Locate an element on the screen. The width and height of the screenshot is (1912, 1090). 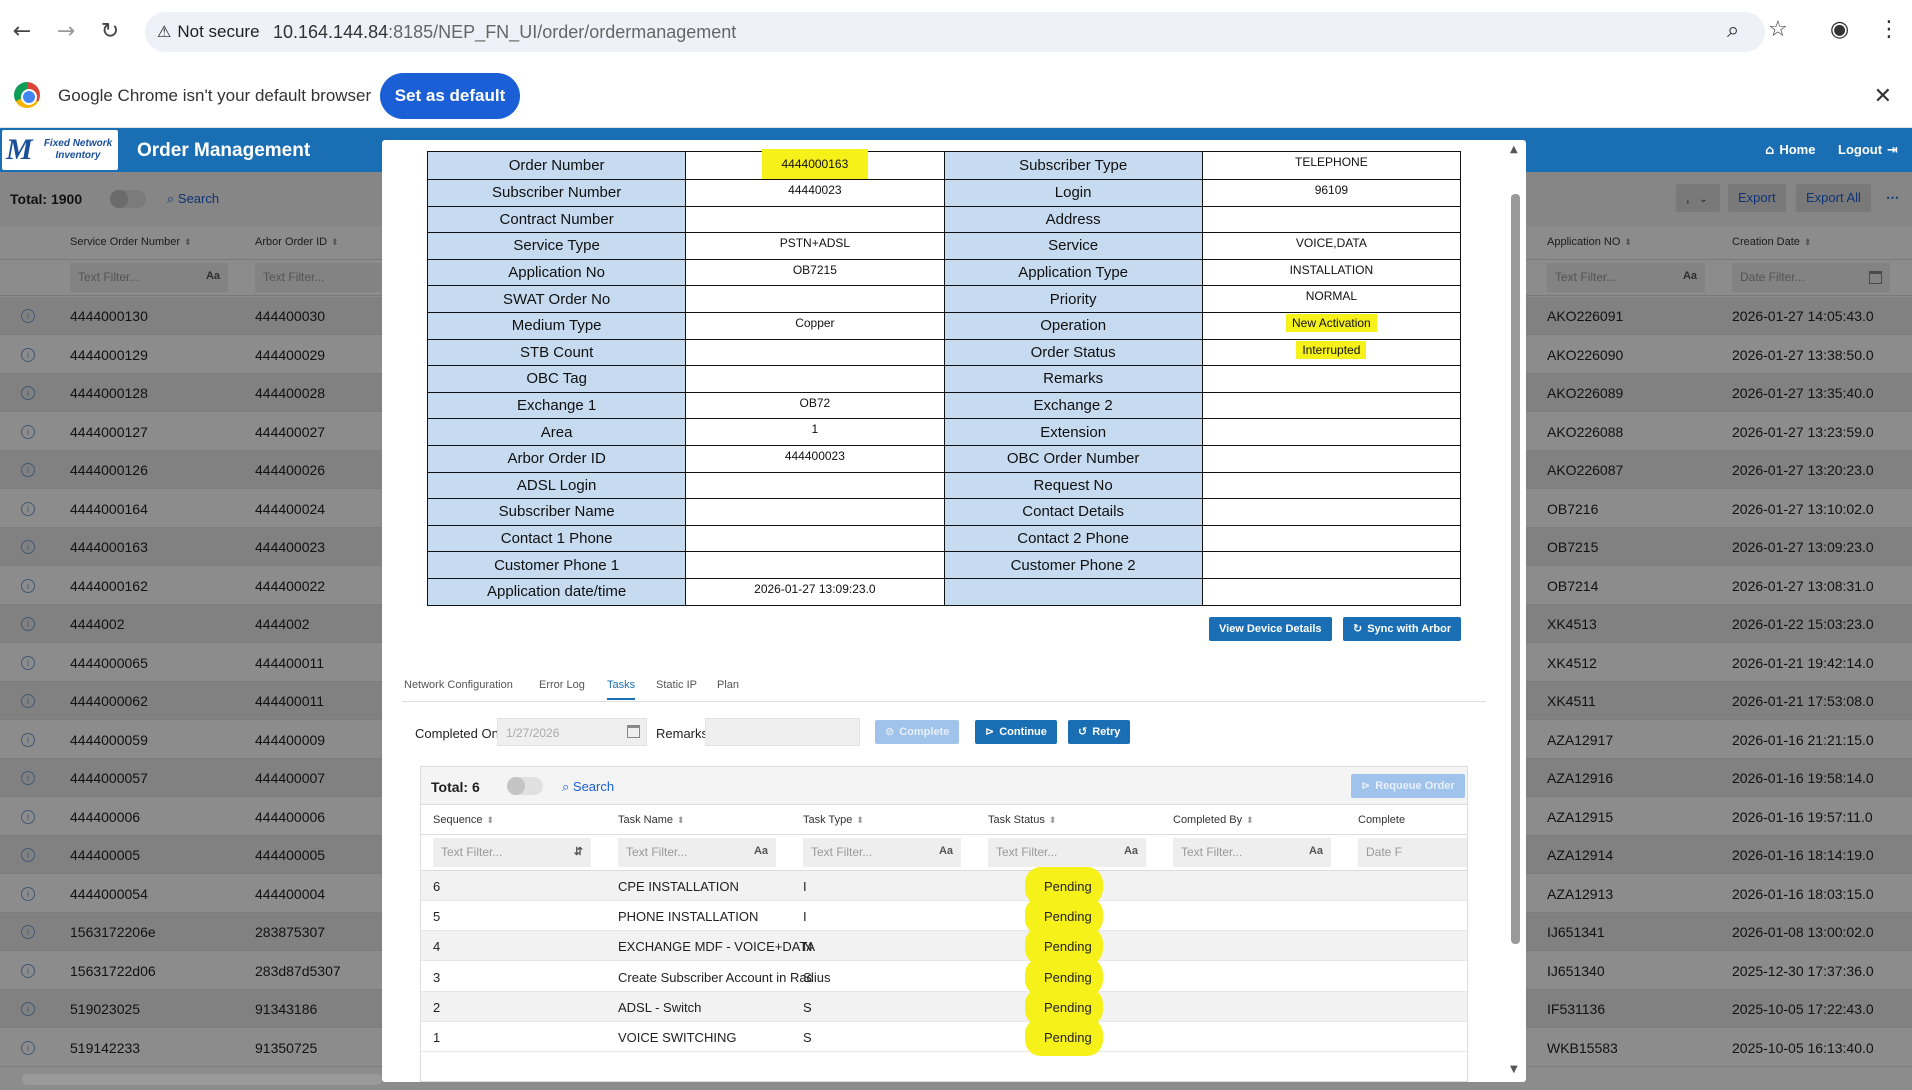
reload-icon: ↻ is located at coordinates (110, 31).